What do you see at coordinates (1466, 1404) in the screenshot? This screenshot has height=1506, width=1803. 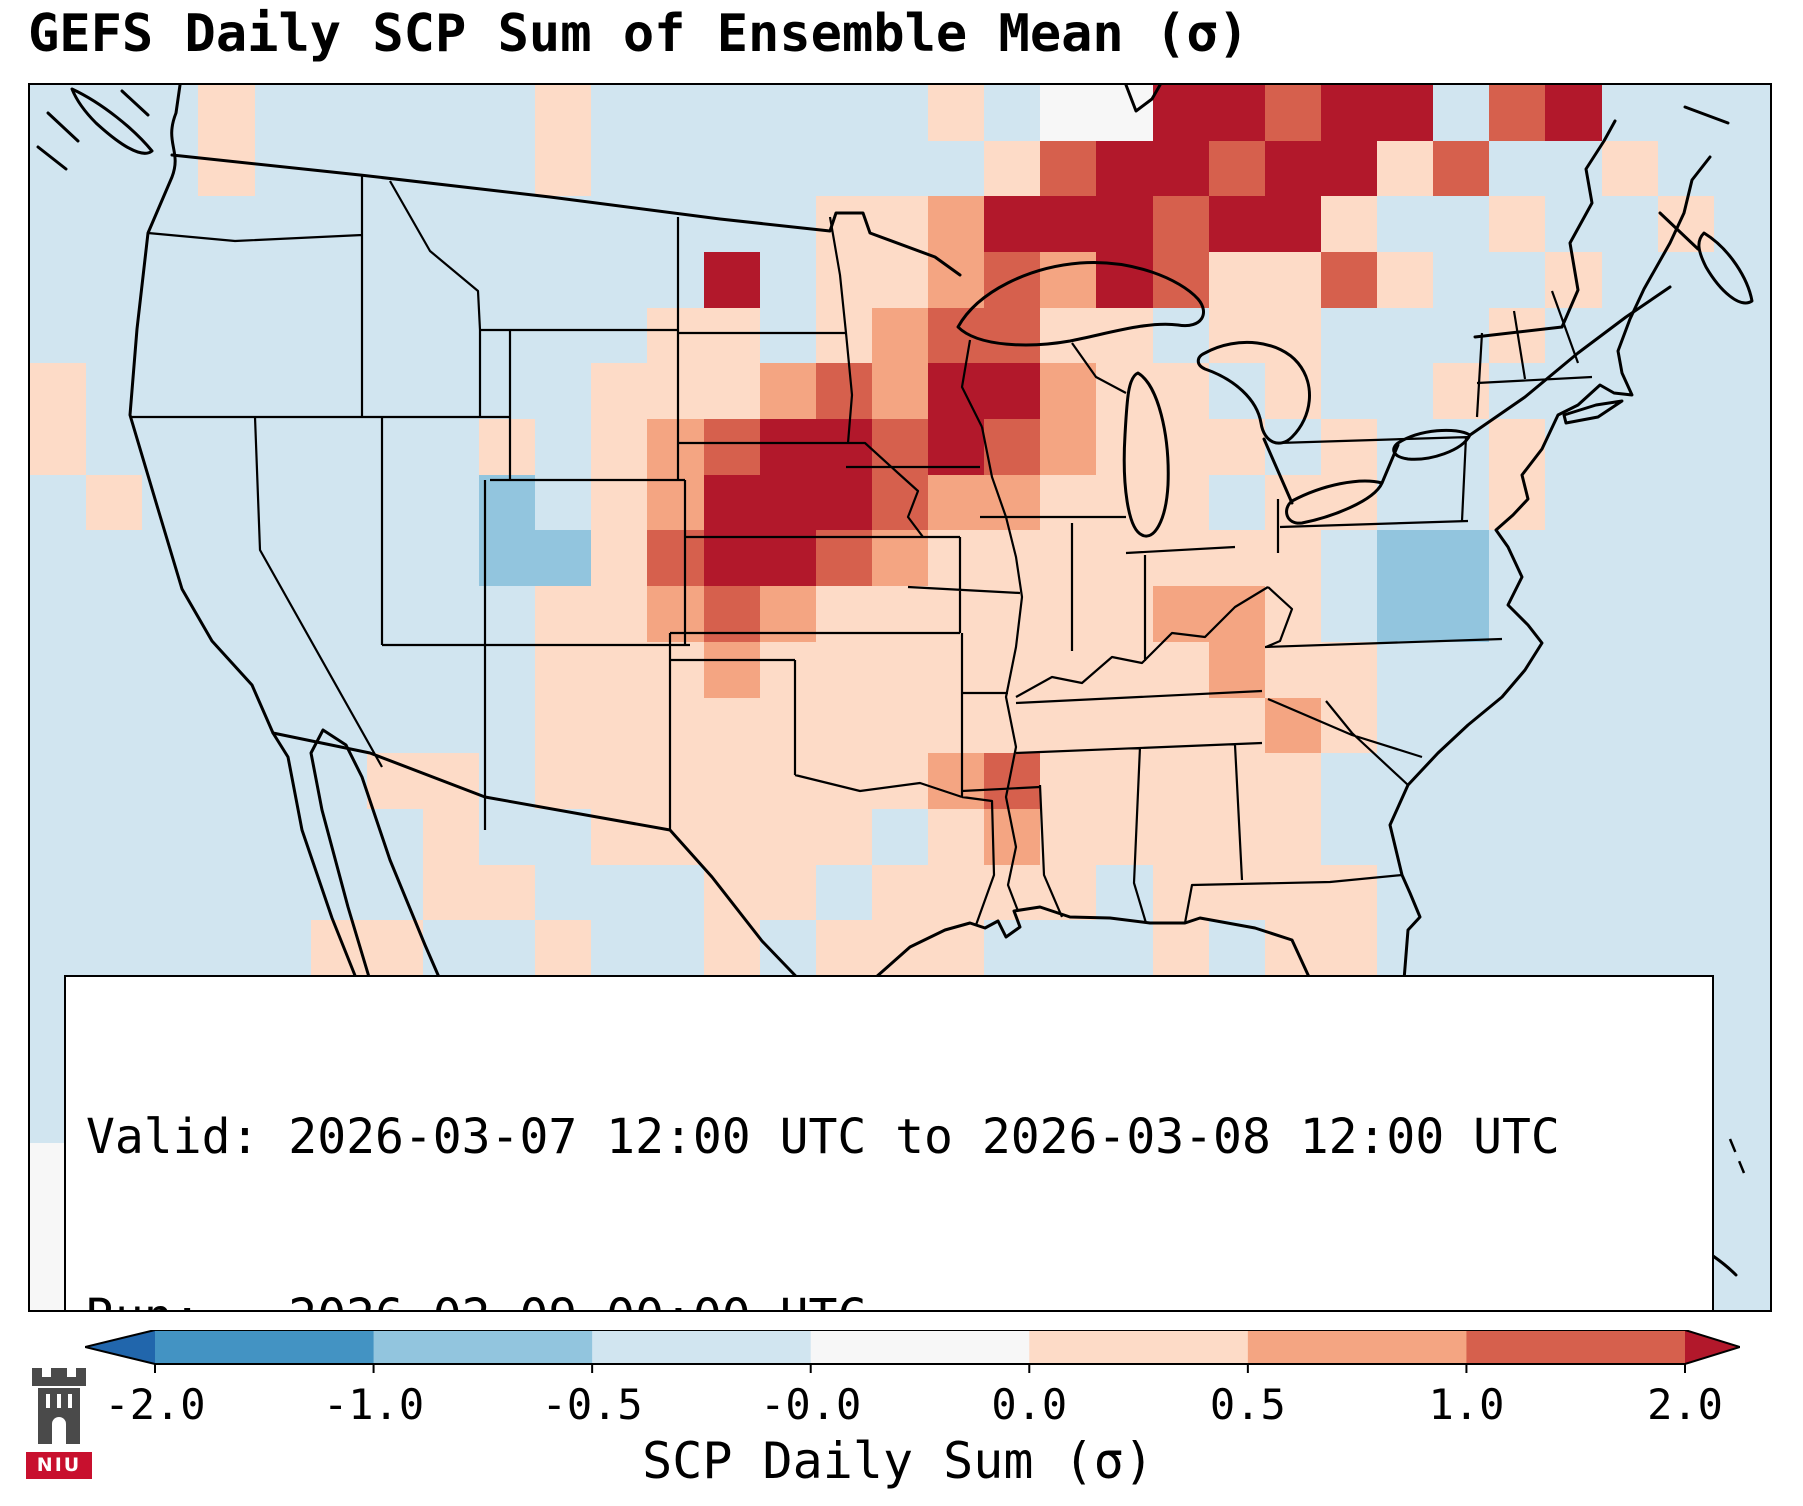 I see `colorbar-tick-label: 1.0` at bounding box center [1466, 1404].